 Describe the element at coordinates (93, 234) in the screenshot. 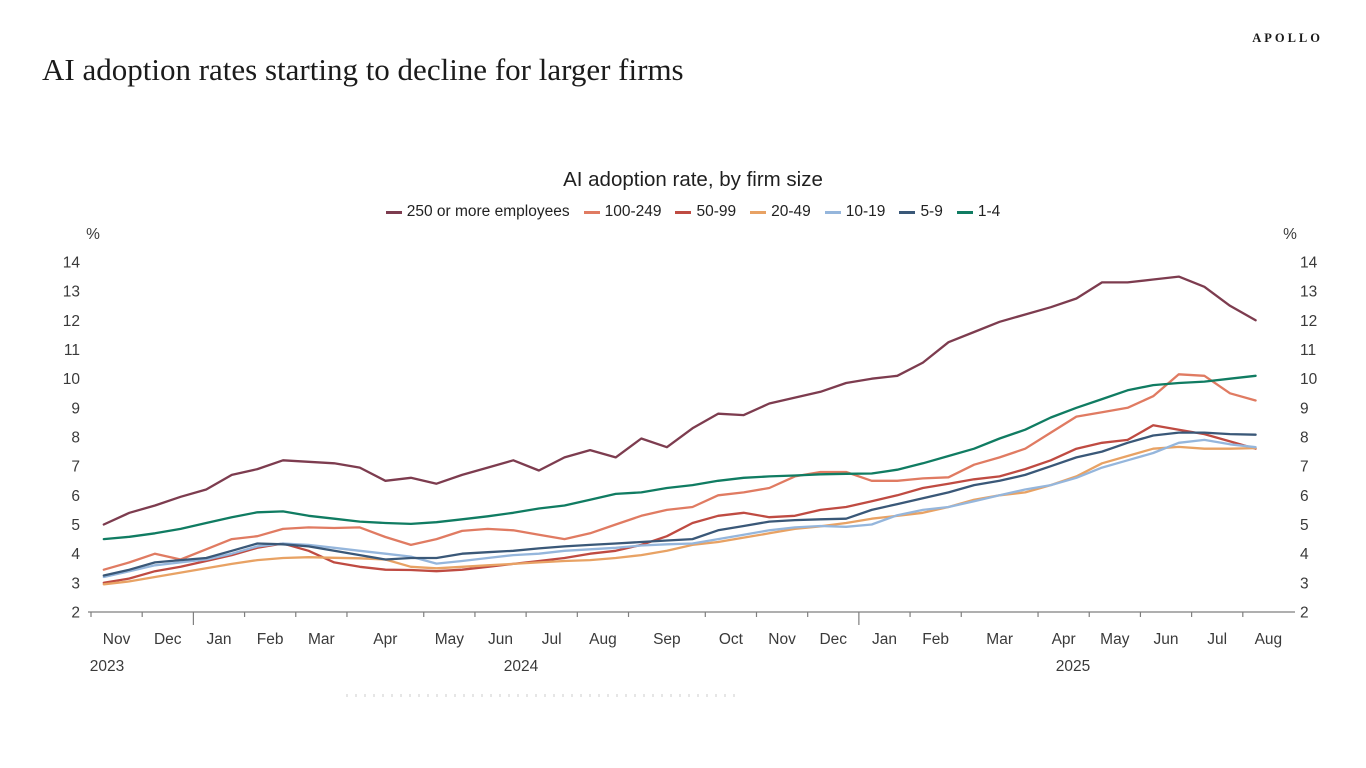

I see `y-axis-unit-left: %` at that location.